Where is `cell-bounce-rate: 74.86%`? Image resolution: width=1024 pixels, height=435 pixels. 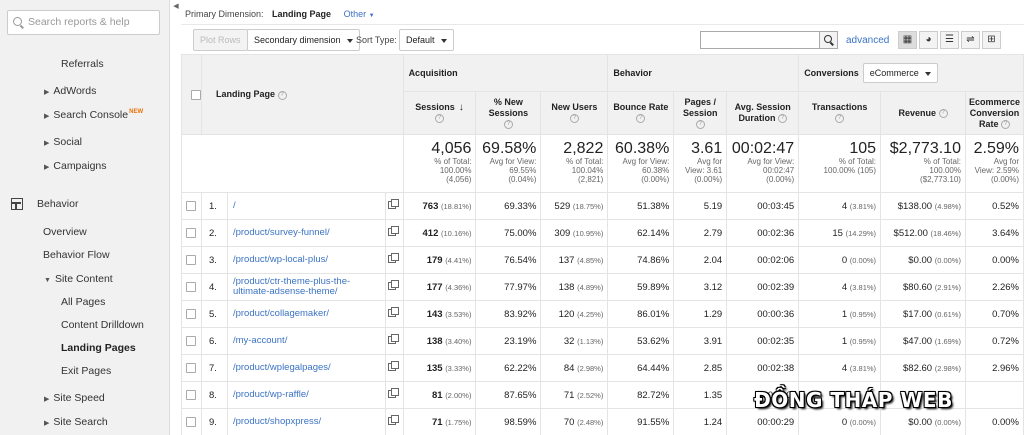
cell-bounce-rate: 74.86% is located at coordinates (641, 260).